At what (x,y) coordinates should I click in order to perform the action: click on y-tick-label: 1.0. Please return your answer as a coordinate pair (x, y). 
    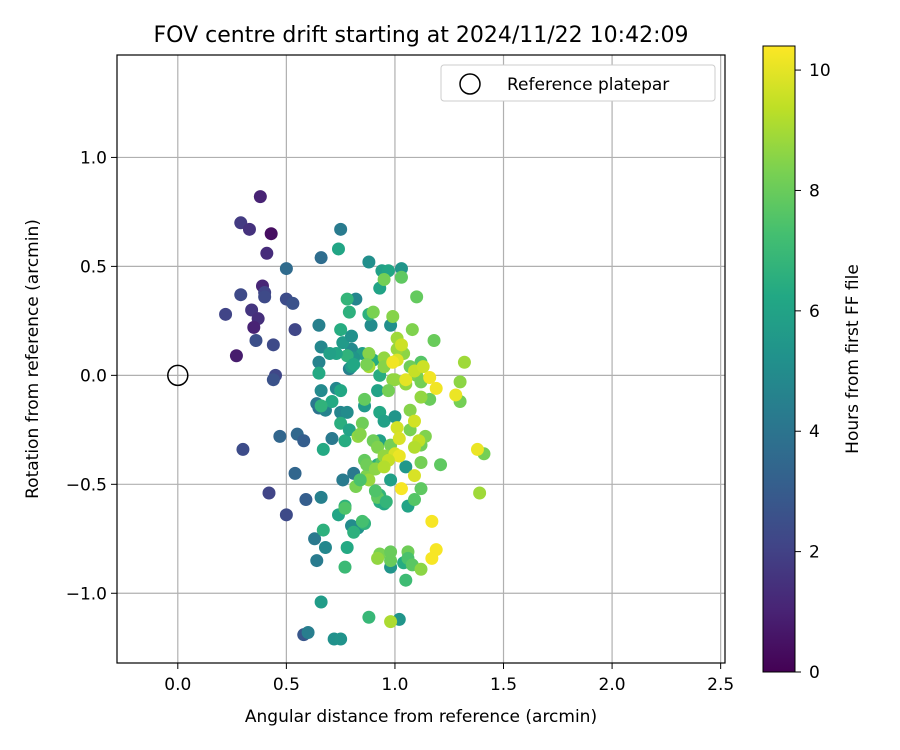
    Looking at the image, I should click on (93, 158).